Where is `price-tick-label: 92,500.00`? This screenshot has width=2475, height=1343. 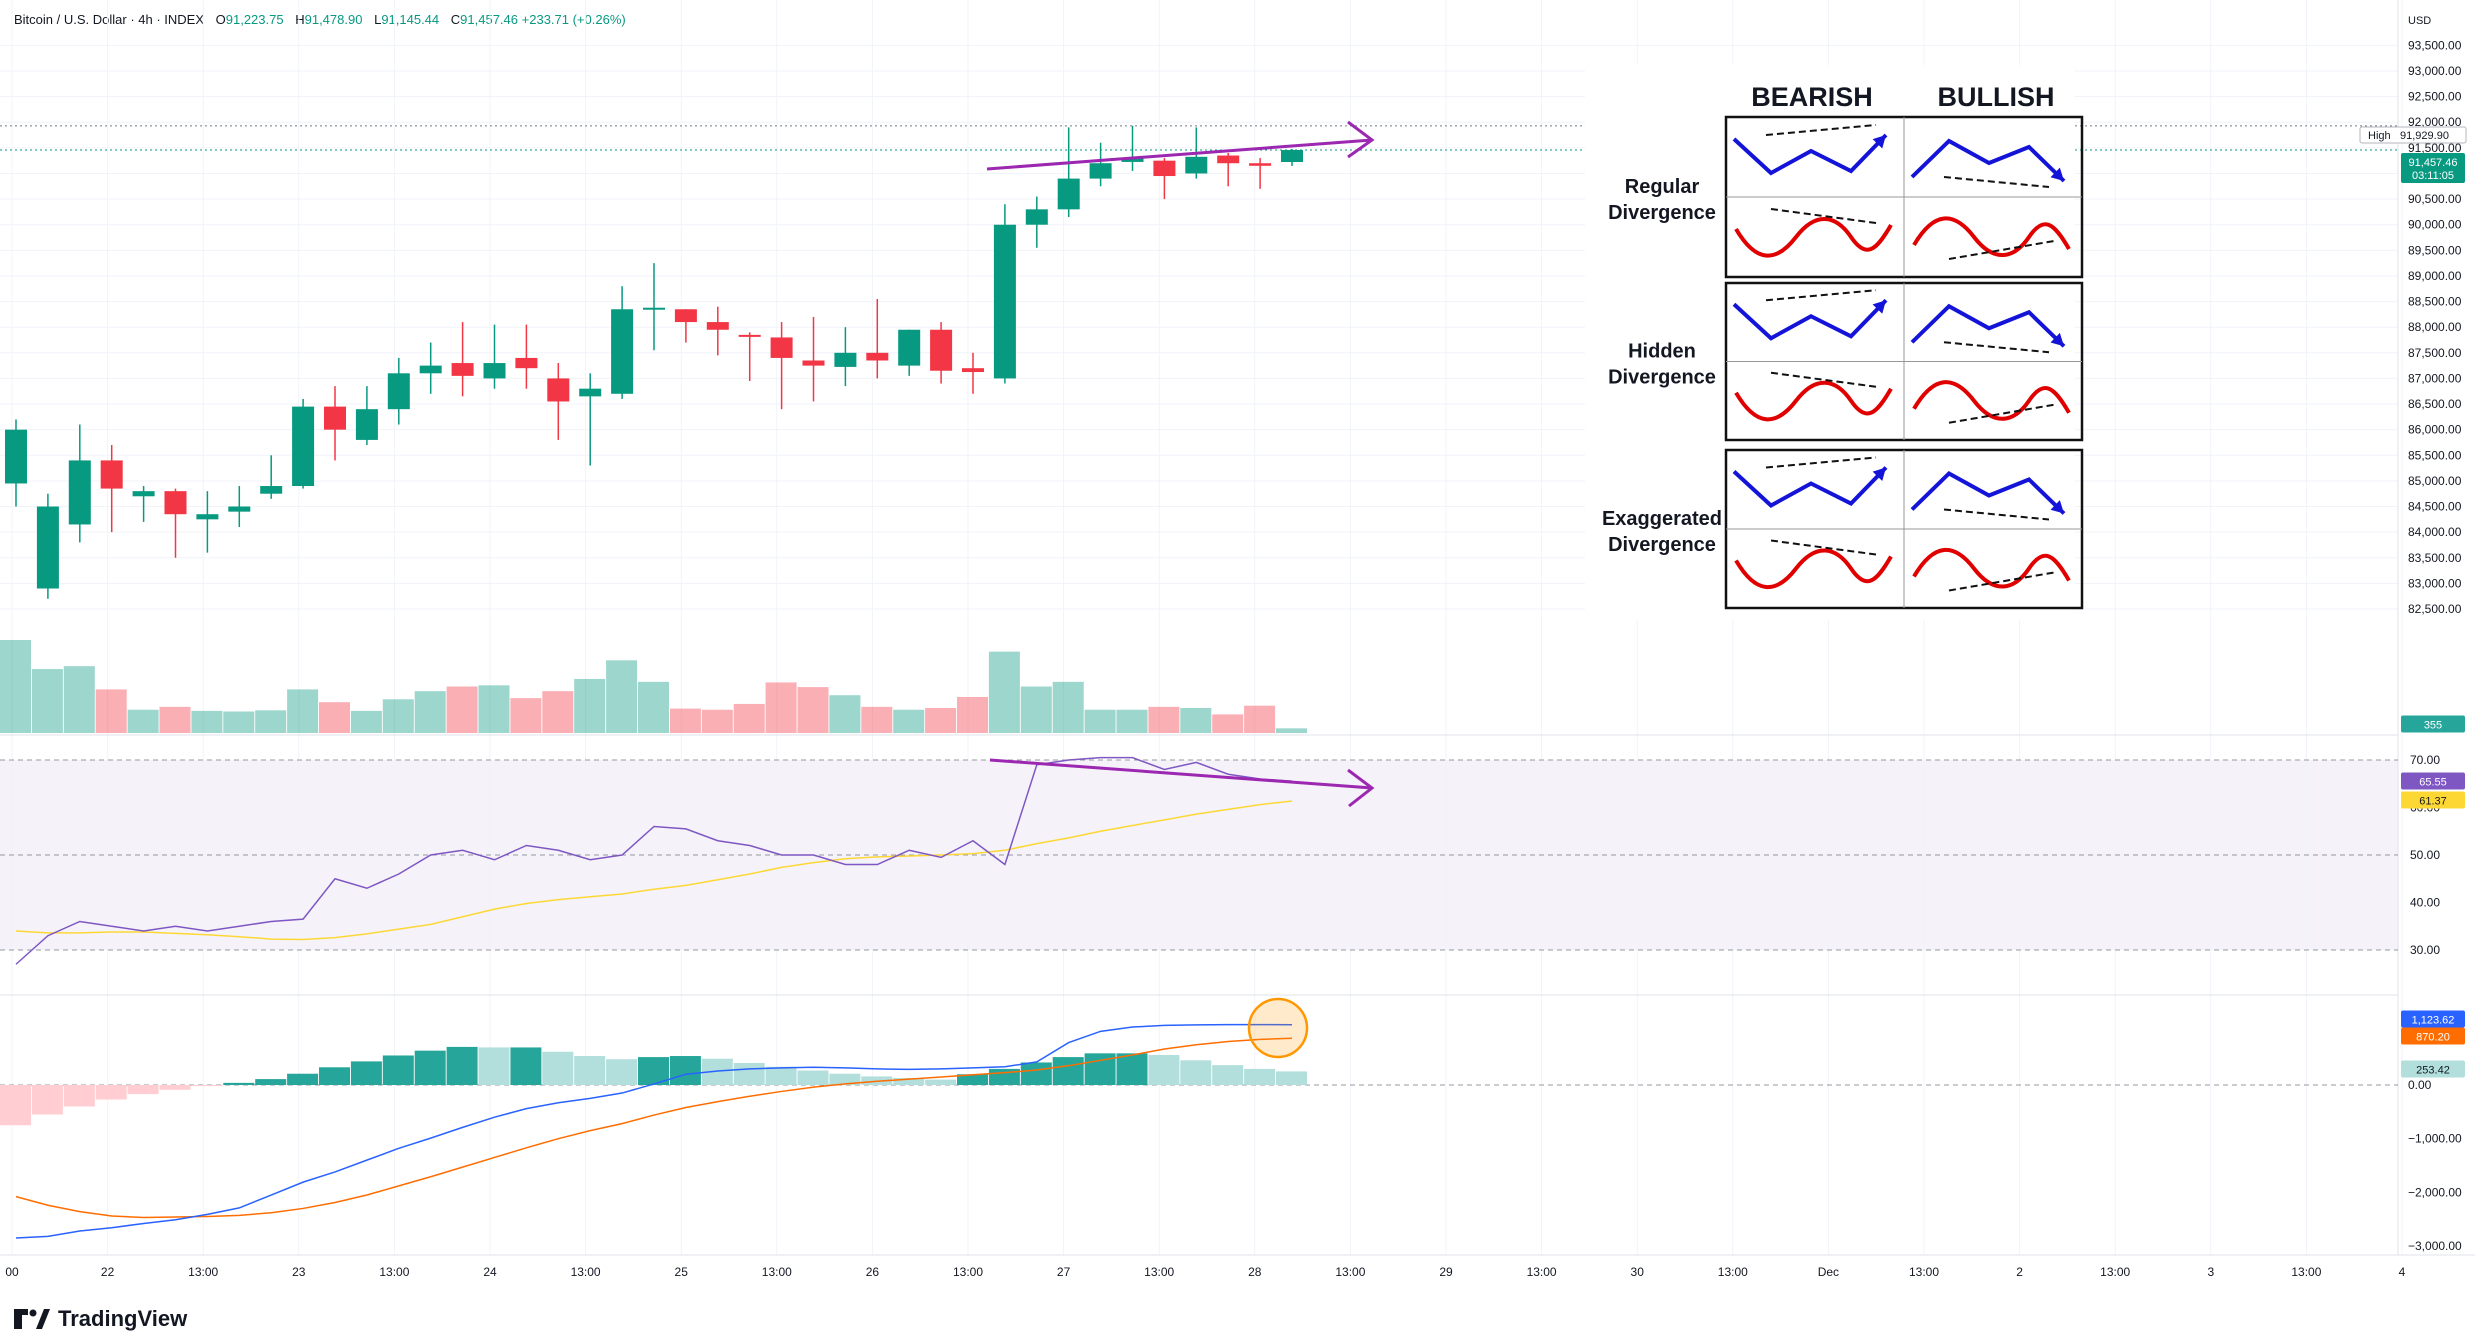
price-tick-label: 92,500.00 is located at coordinates (2435, 97).